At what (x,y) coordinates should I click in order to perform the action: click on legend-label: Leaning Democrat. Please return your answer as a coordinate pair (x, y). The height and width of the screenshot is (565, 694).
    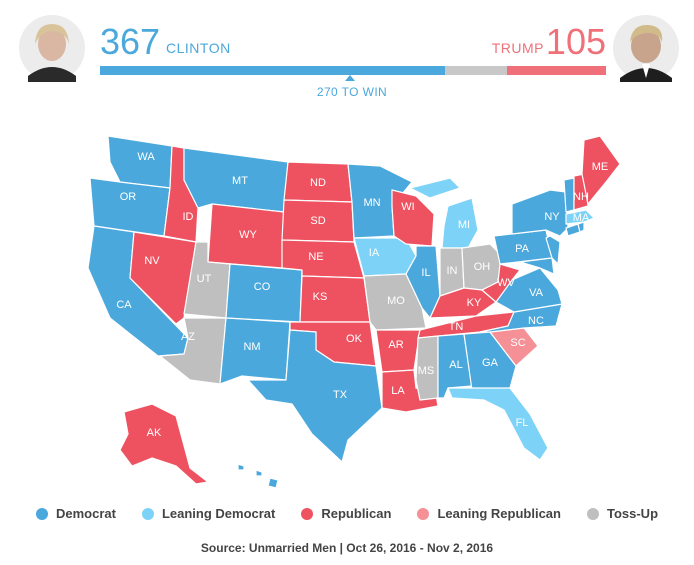
    Looking at the image, I should click on (218, 513).